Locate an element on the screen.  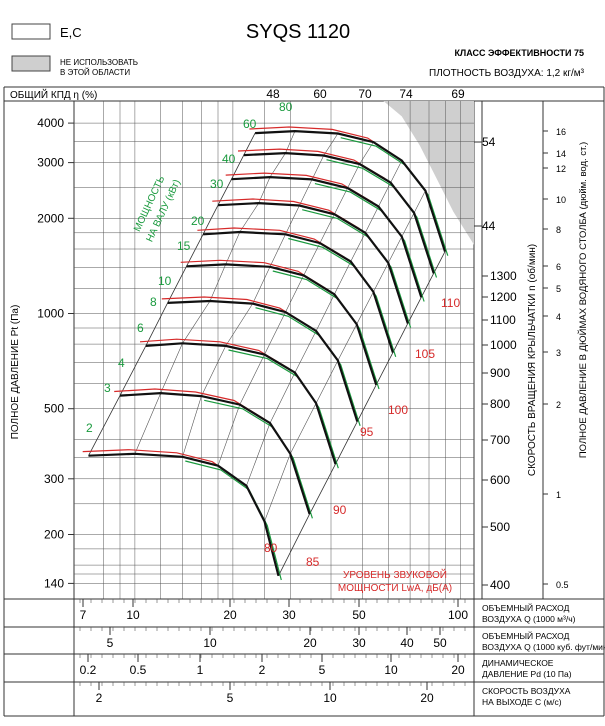
pressure-tick-label: 2000 is located at coordinates (50, 218).